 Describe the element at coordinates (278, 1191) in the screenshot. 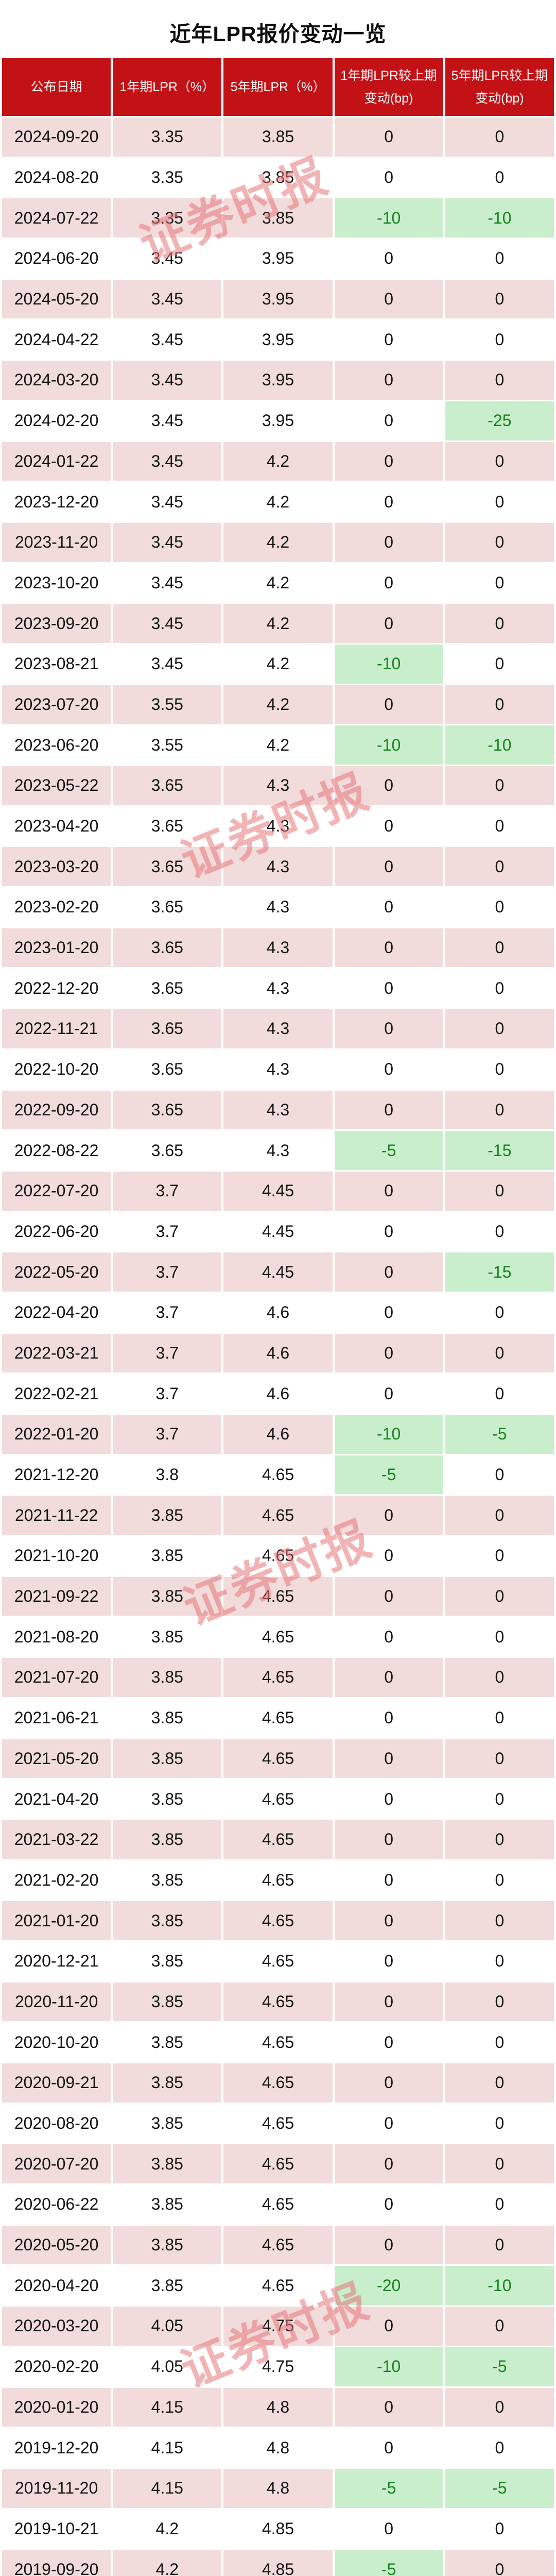

I see `table-row: 2022-07-20 3.7 4.45 0 0` at that location.